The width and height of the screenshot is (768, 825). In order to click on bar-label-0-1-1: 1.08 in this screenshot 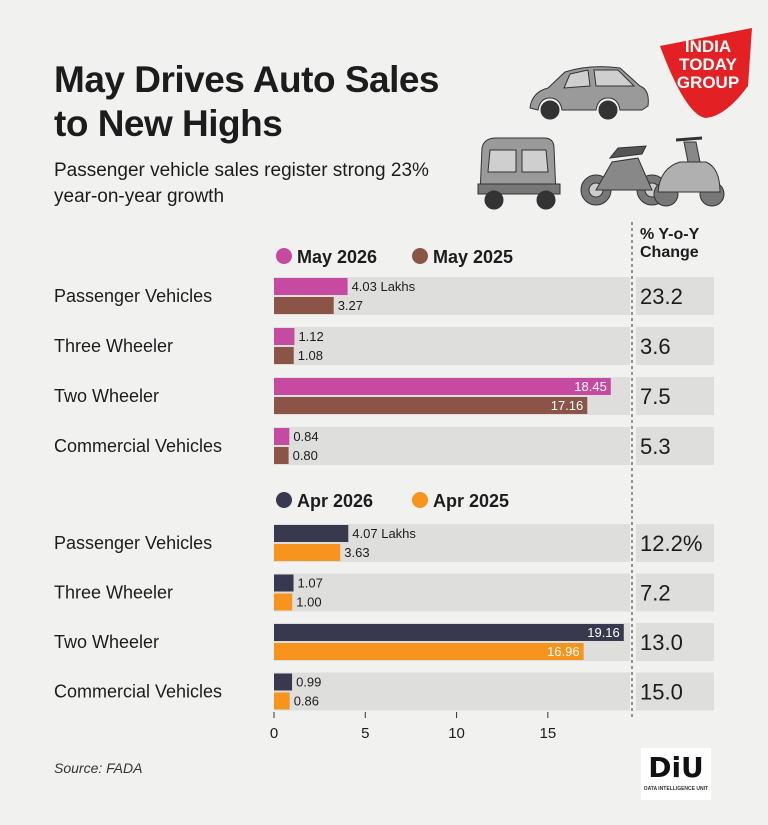, I will do `click(310, 355)`.